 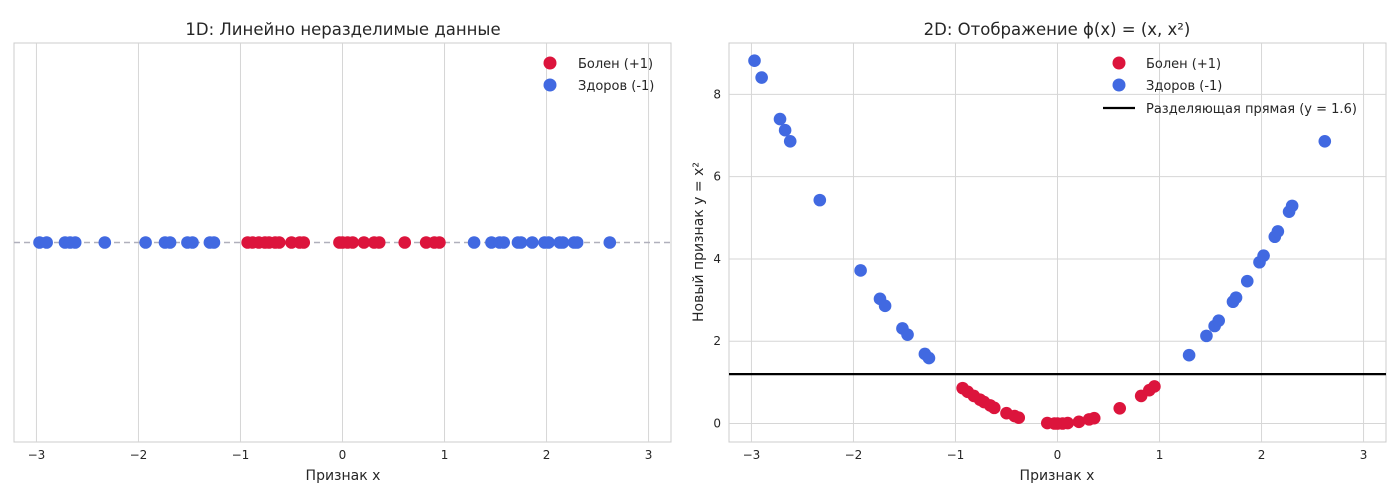 I want to click on right-y-tick-label: 8, so click(x=717, y=94).